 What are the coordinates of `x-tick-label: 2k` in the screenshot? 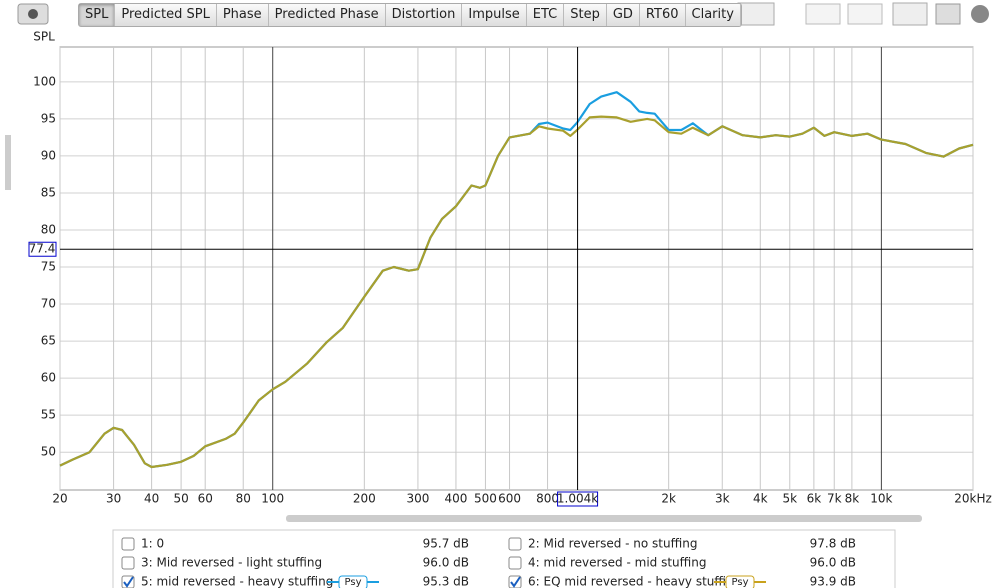 It's located at (668, 499).